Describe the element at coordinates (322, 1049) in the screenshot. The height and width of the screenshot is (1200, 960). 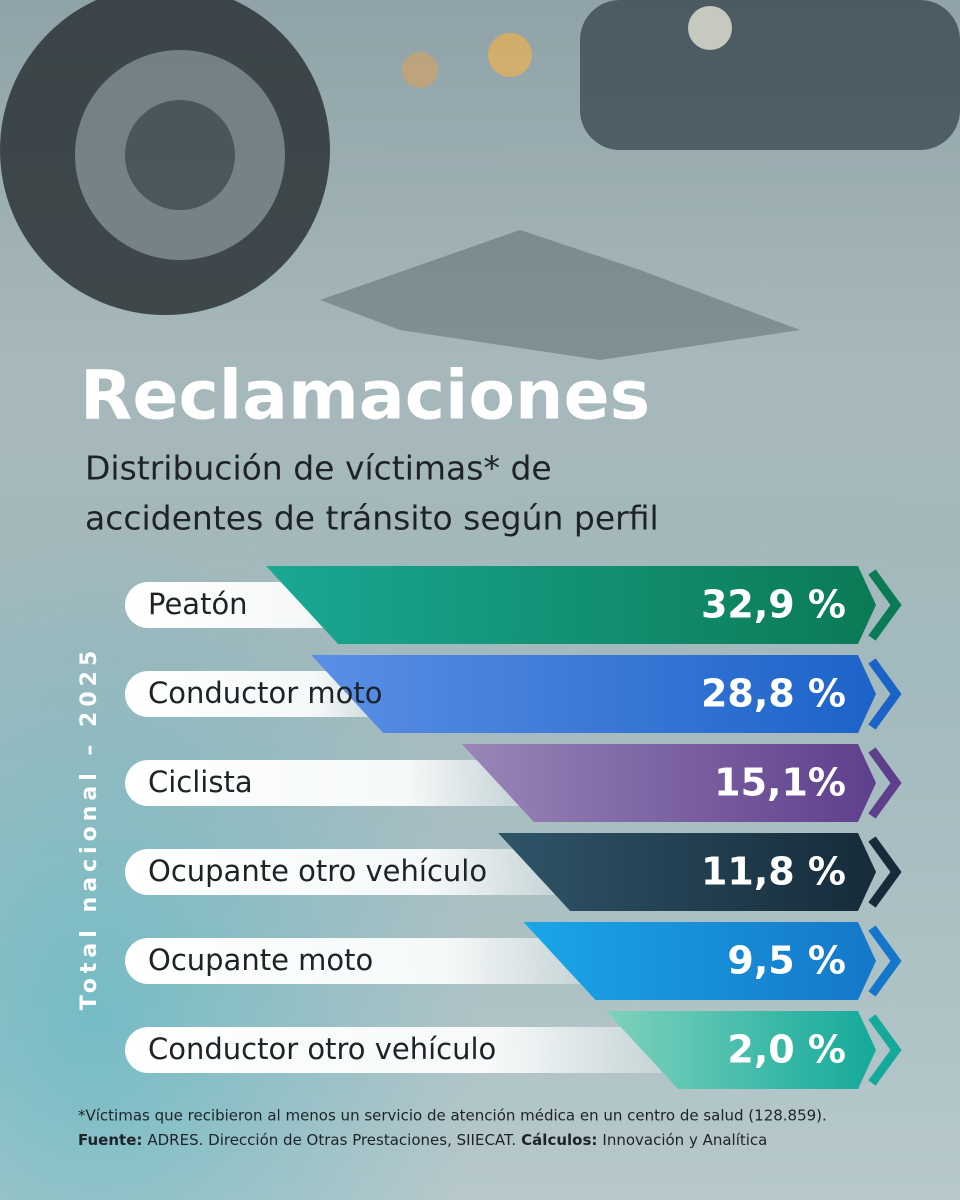
I see `category-label: Conductor otro vehículo` at that location.